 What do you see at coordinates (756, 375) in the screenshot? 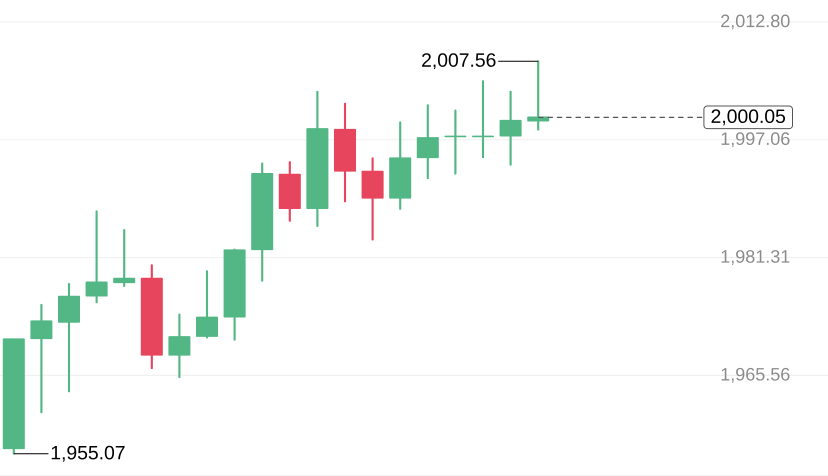
I see `y-tick-label: 1,965.56` at bounding box center [756, 375].